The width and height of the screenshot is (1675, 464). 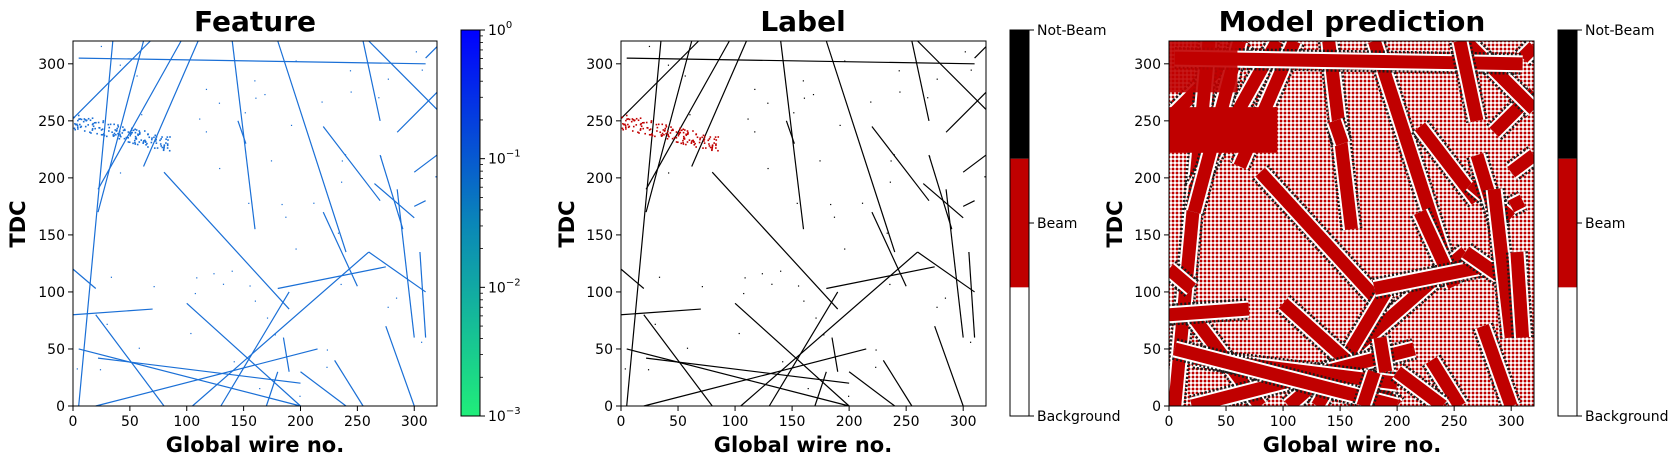 What do you see at coordinates (849, 422) in the screenshot?
I see `x-tick-label: 200` at bounding box center [849, 422].